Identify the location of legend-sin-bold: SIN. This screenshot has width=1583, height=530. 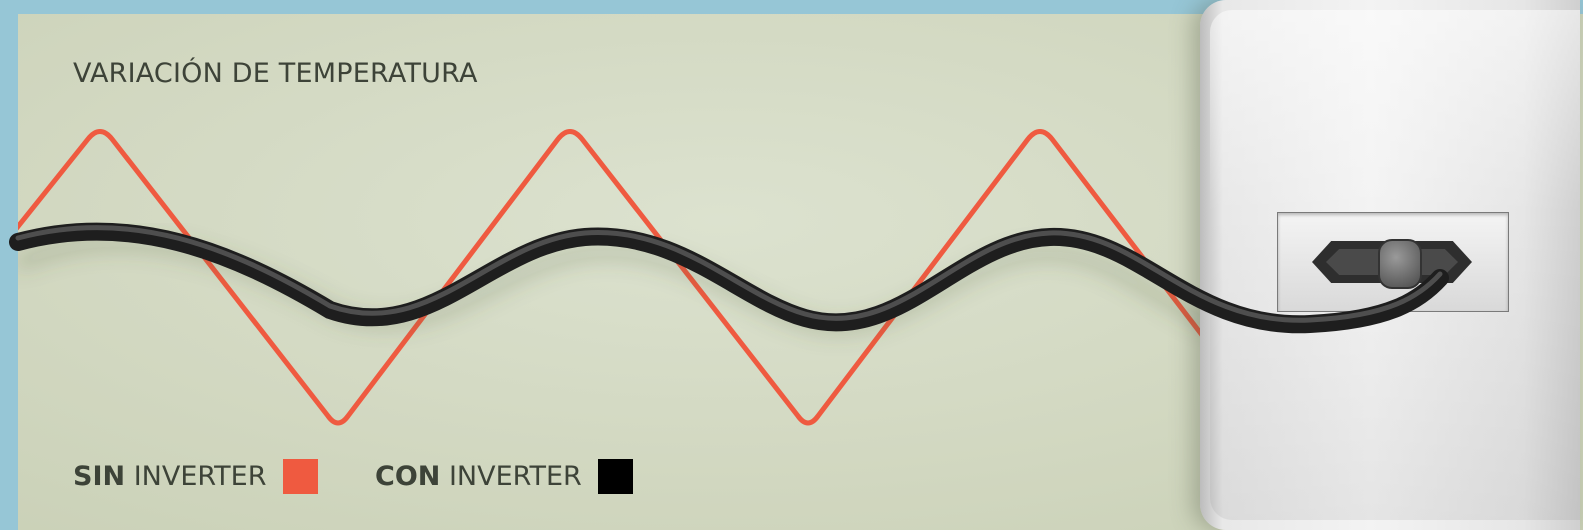
(99, 476).